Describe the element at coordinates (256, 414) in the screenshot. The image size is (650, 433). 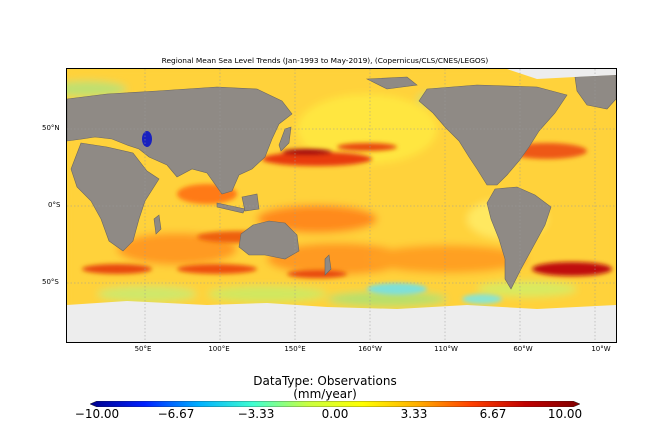
I see `colorbar-tick: −3.33` at that location.